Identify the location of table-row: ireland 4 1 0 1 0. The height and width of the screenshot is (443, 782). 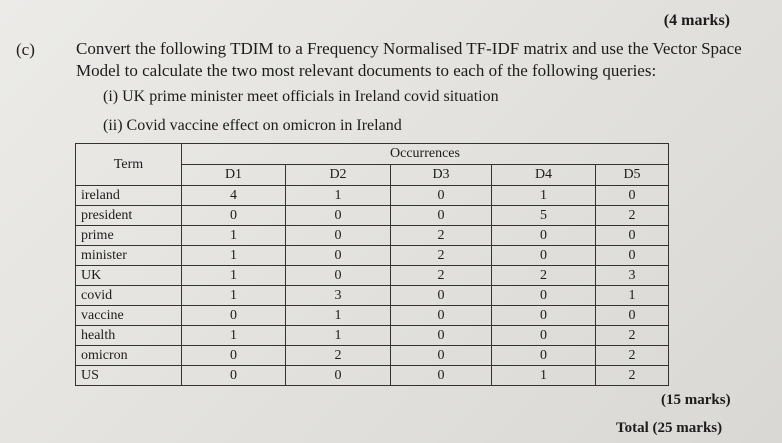
(372, 195).